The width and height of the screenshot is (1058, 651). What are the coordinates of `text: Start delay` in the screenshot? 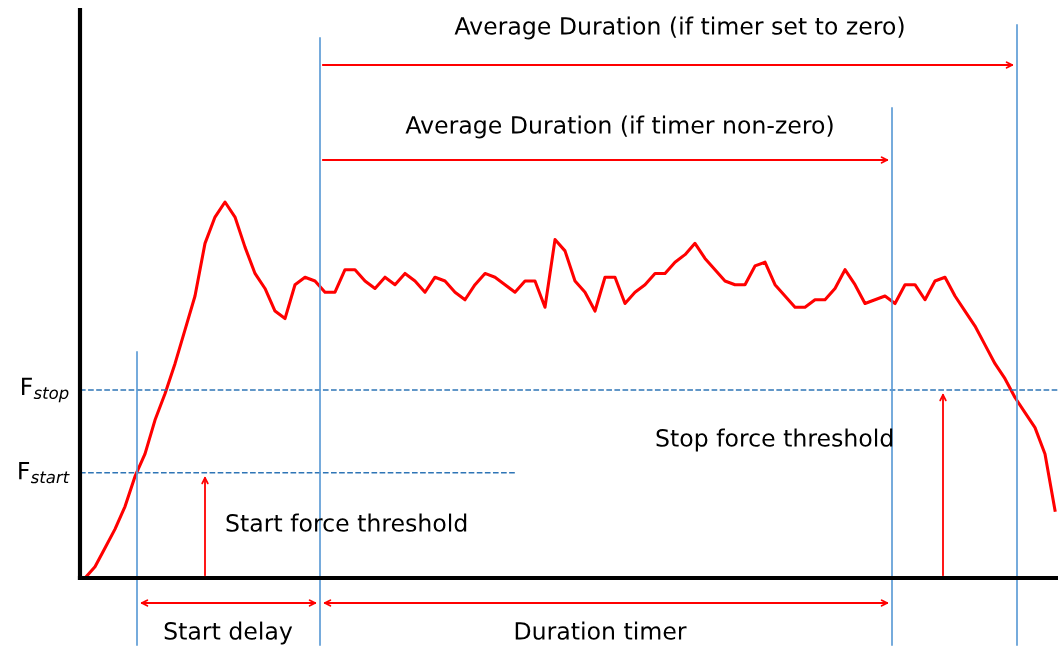 It's located at (228, 633).